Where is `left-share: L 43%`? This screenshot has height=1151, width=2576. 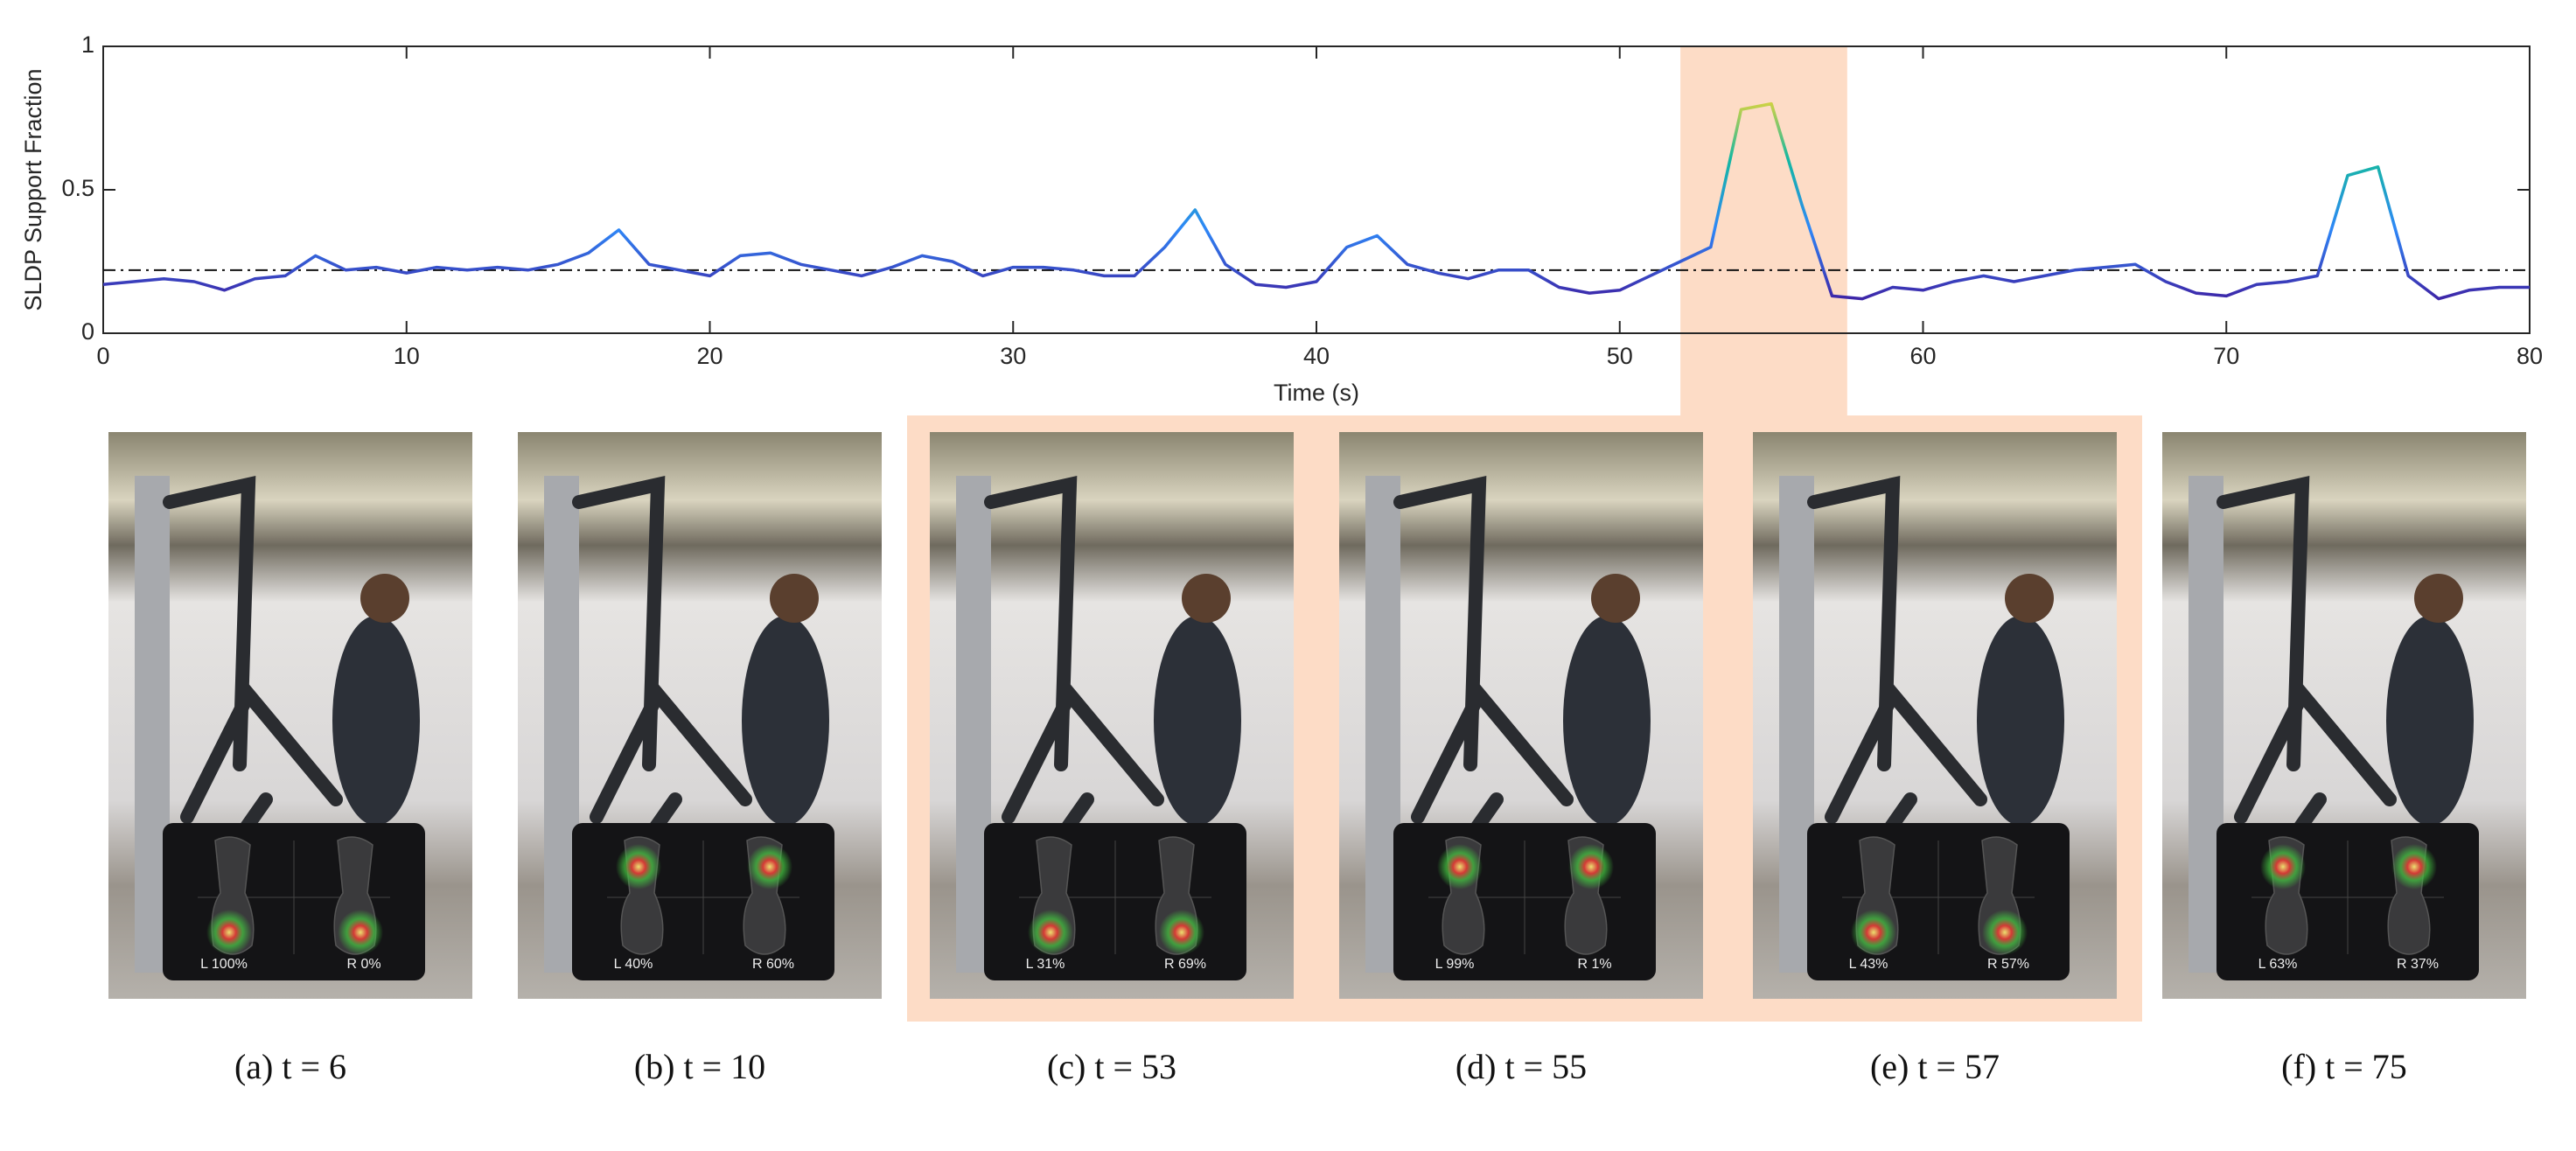 left-share: L 43% is located at coordinates (1869, 964).